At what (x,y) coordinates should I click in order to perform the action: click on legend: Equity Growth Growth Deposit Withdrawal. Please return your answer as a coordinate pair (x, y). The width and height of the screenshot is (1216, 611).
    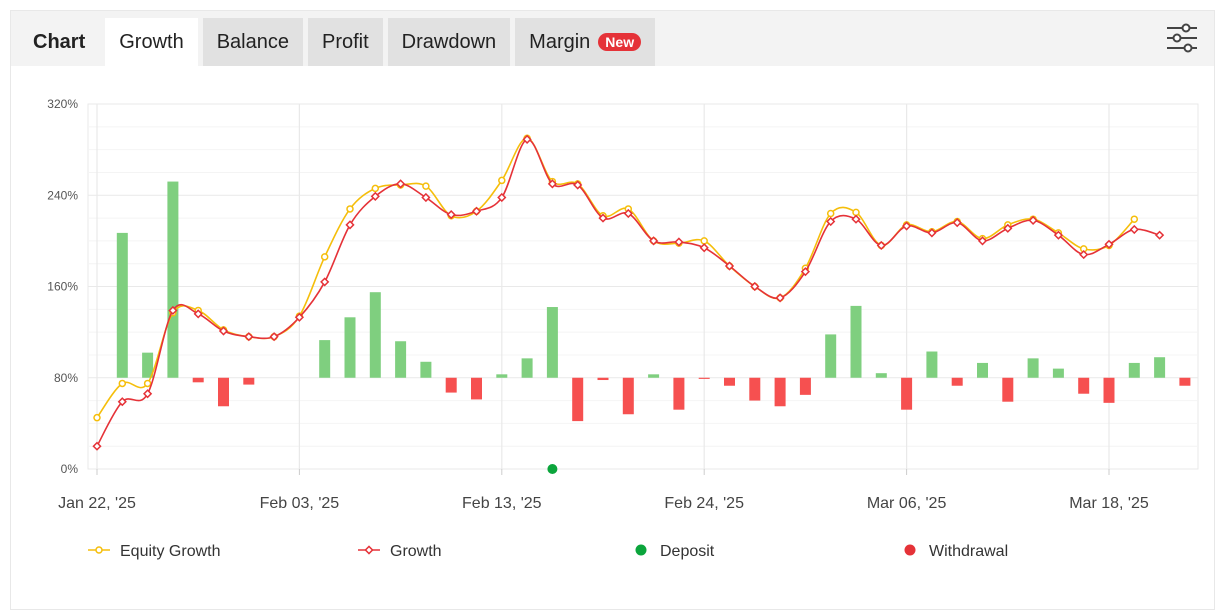
    Looking at the image, I should click on (548, 551).